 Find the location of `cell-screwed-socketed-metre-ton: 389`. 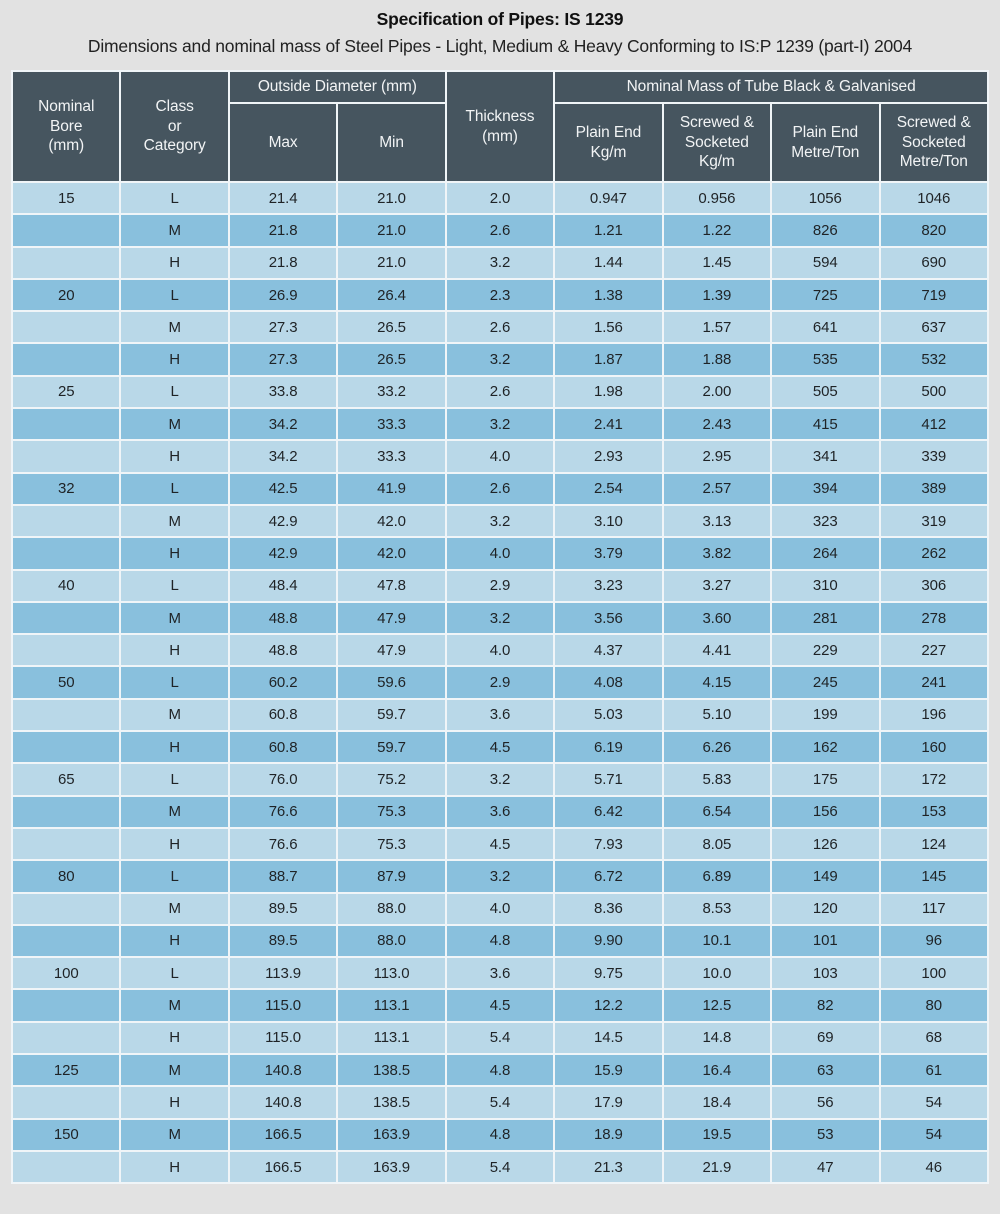

cell-screwed-socketed-metre-ton: 389 is located at coordinates (933, 488).